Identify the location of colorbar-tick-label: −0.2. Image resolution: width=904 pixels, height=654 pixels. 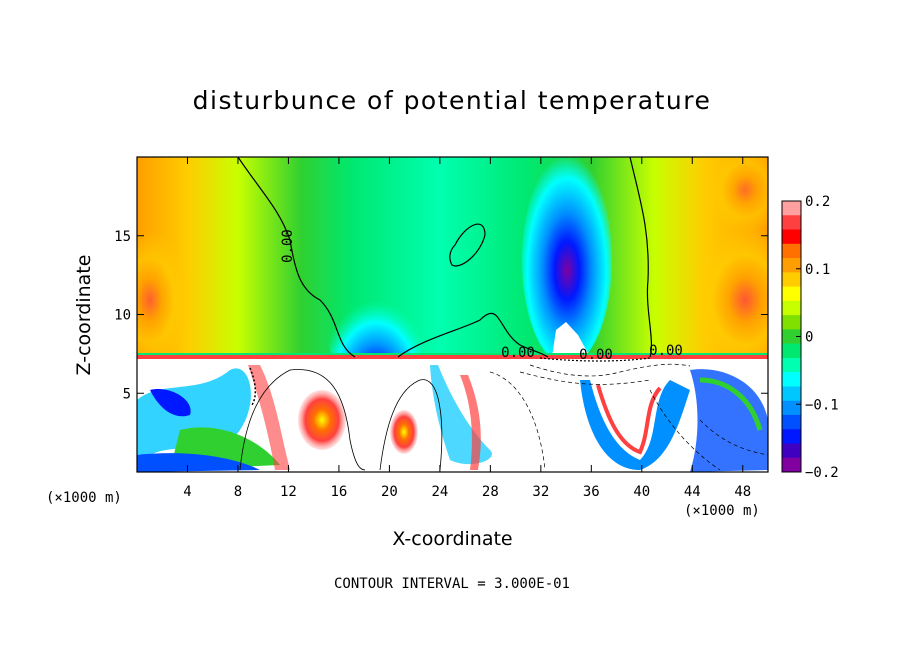
(822, 473).